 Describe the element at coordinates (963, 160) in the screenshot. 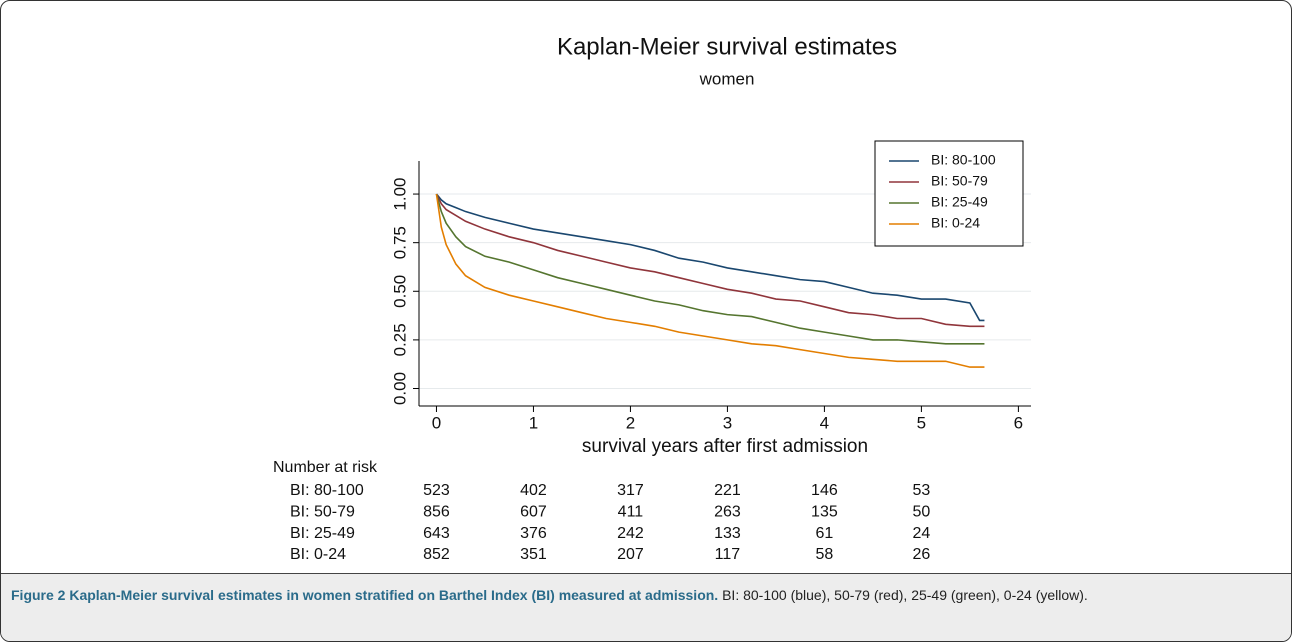

I see `legend-label: BI: 80-100` at that location.